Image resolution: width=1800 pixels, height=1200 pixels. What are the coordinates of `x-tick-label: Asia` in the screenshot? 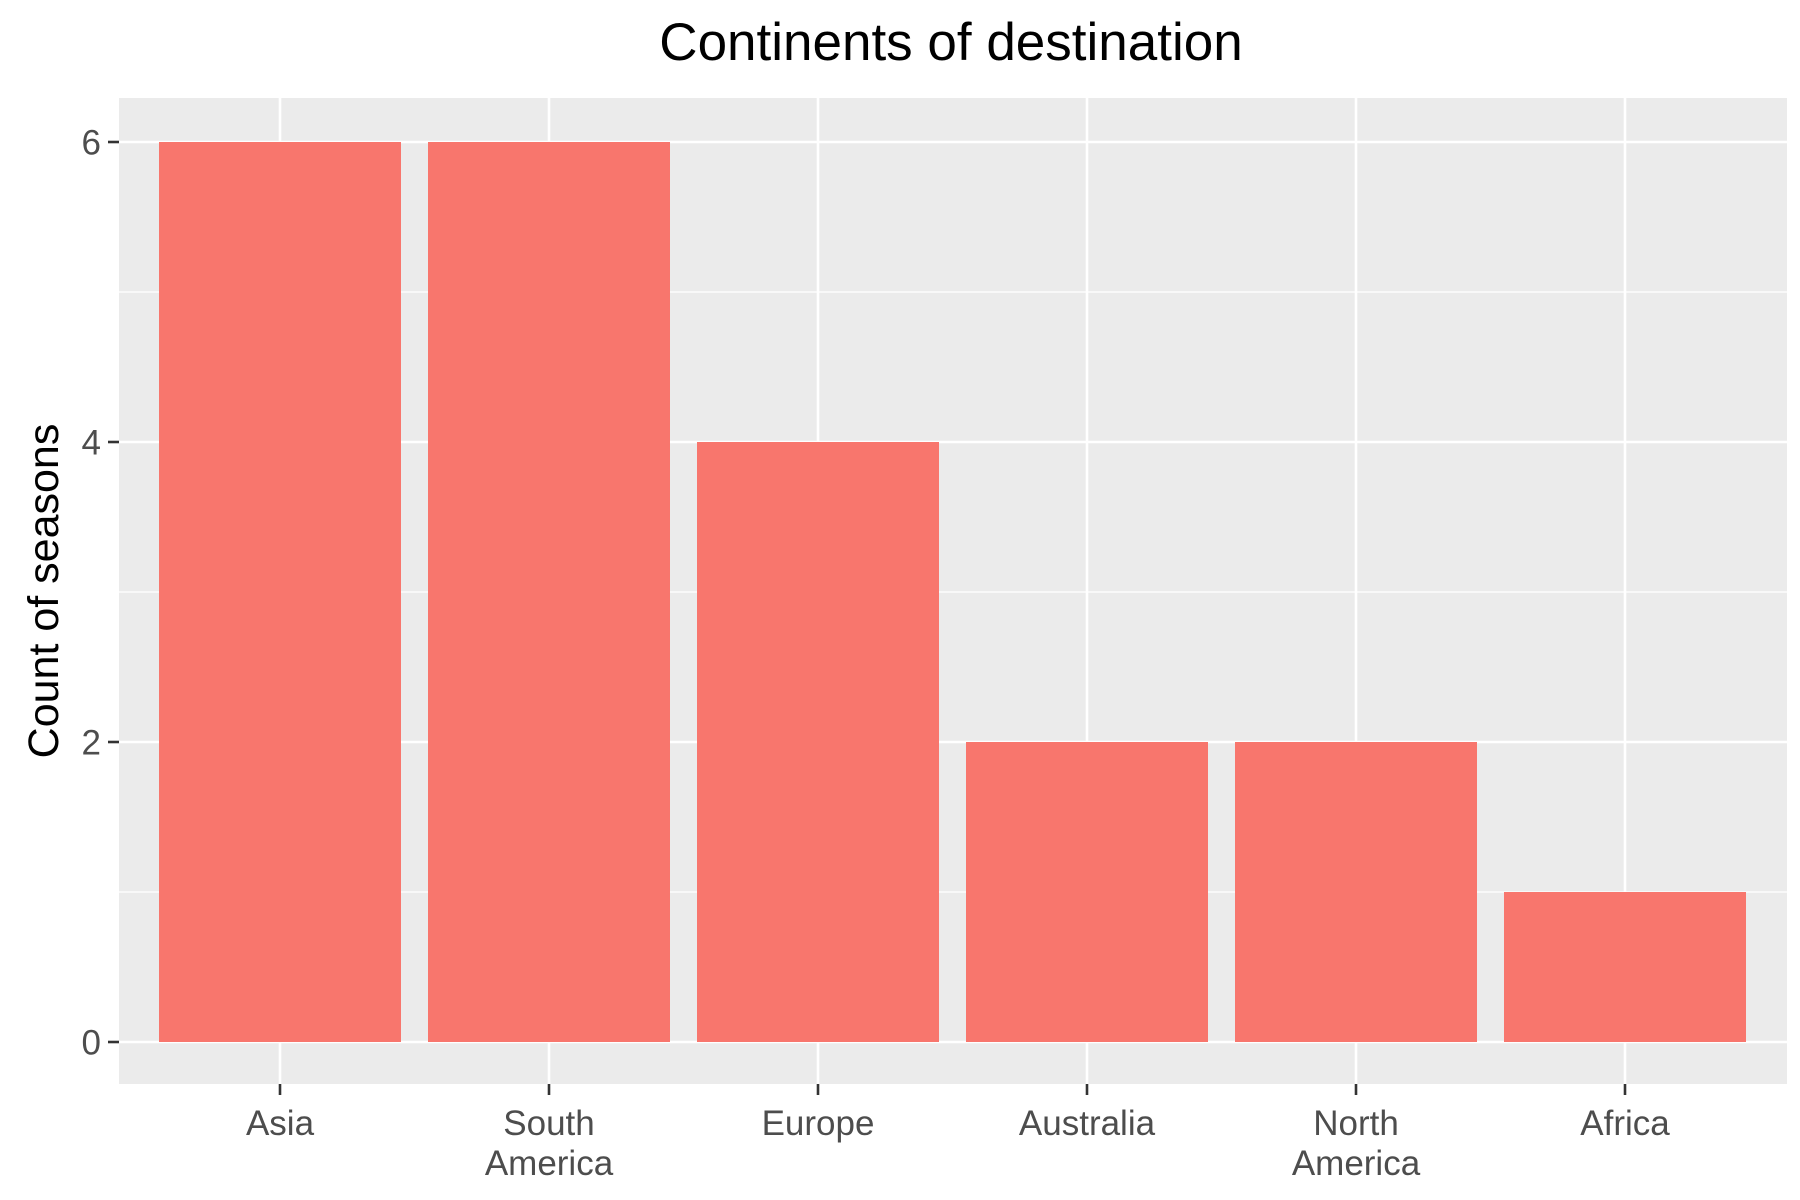 It's located at (280, 1123).